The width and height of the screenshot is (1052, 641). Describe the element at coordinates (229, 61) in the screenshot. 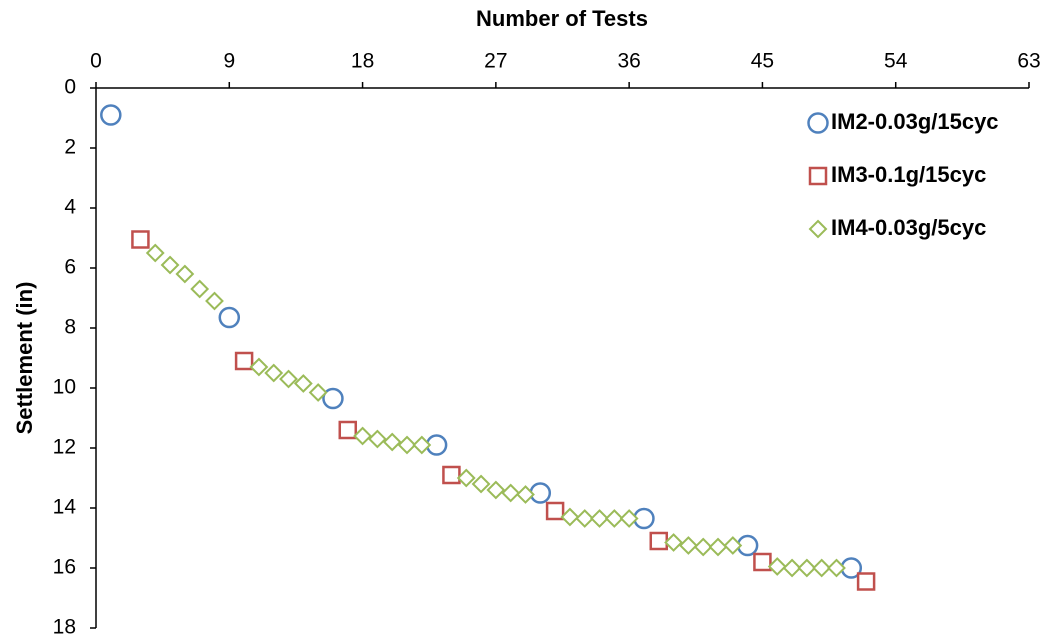

I see `x-tick-label: 9` at that location.